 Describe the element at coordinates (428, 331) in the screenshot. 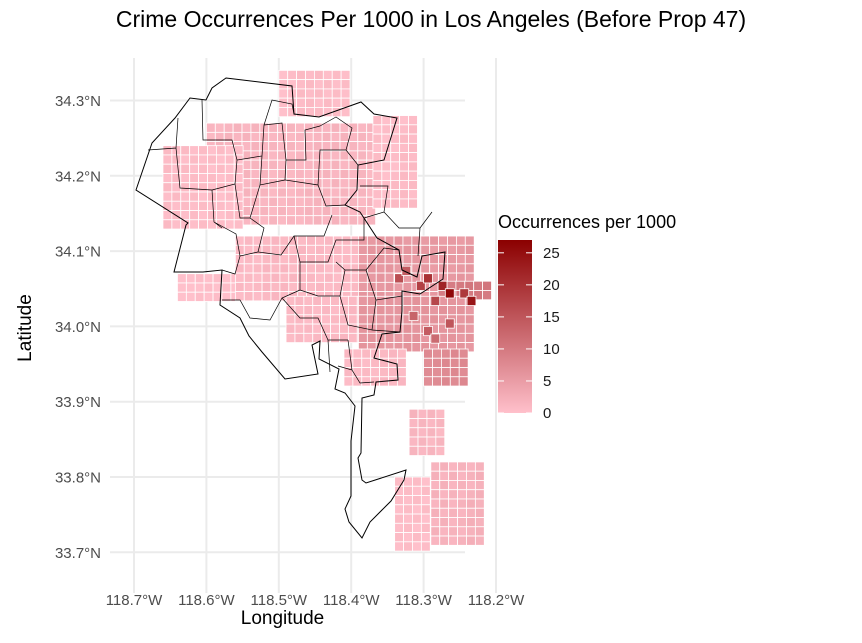

I see `heat-cell-hotspot` at that location.